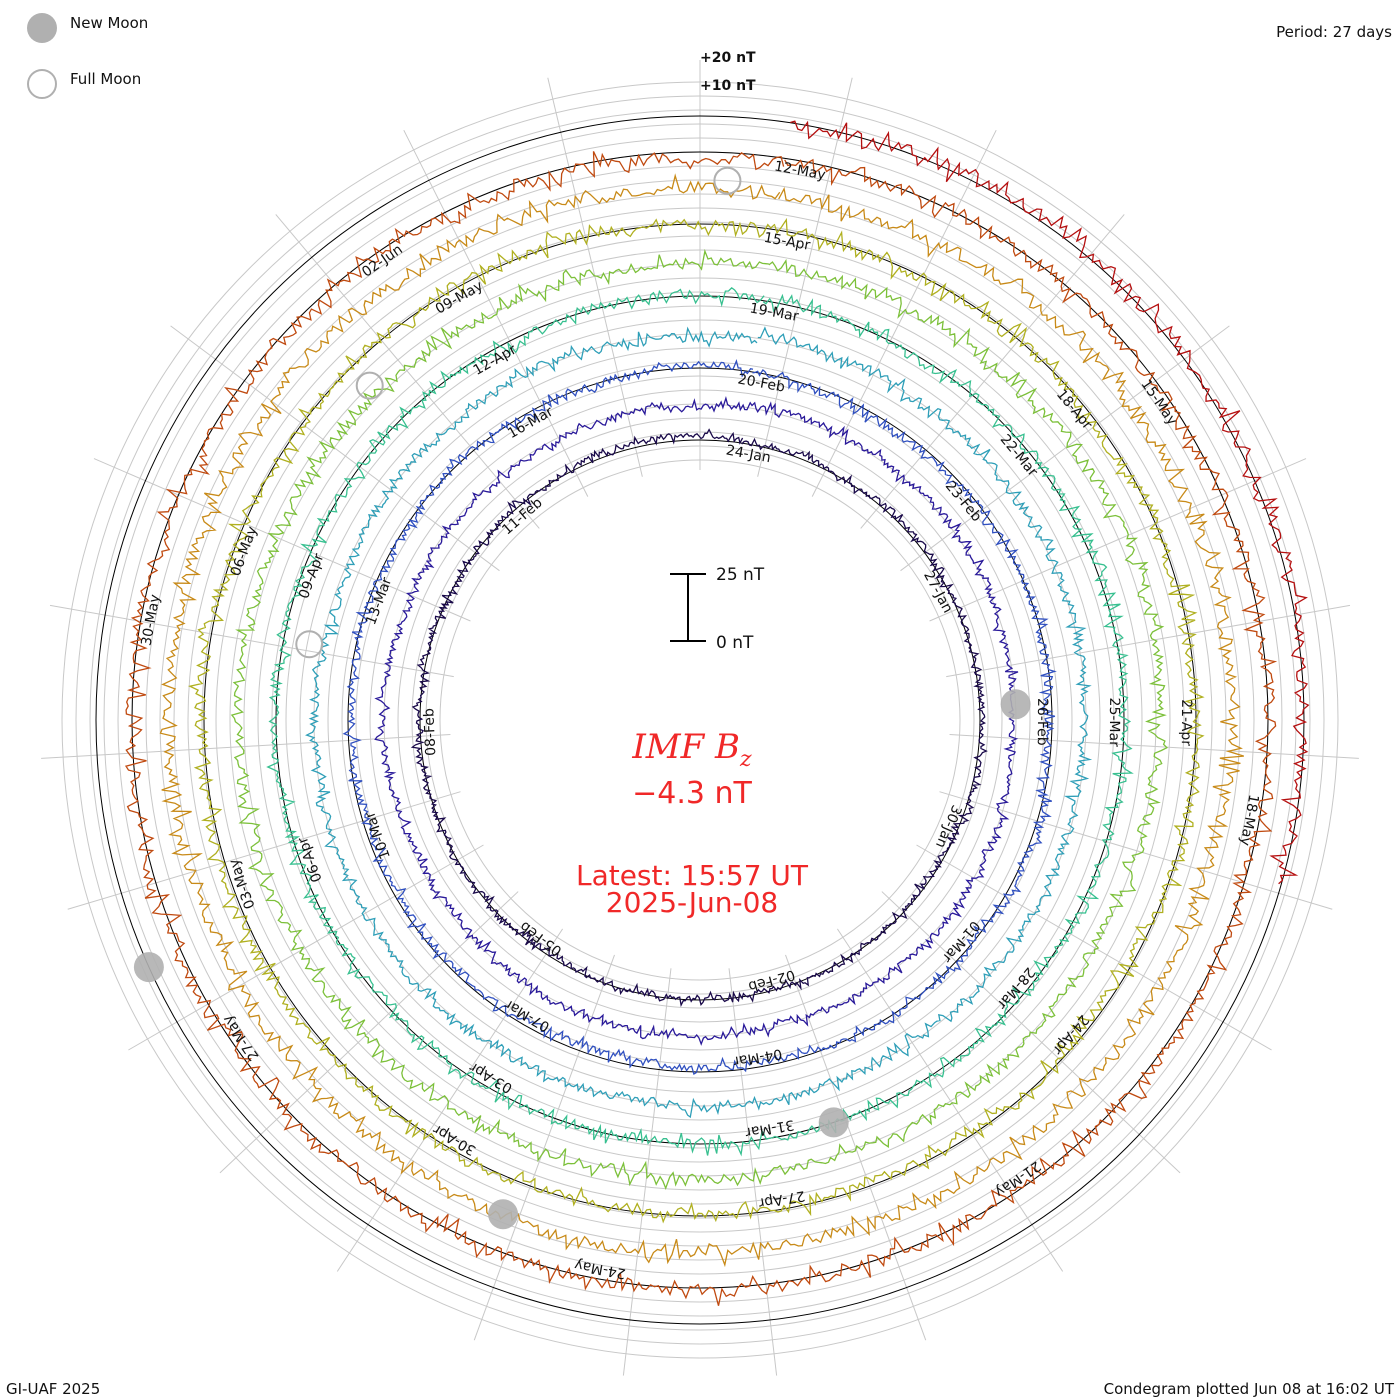 The image size is (1400, 1400). Describe the element at coordinates (105, 79) in the screenshot. I see `full-moon-legend-label: Full Moon` at that location.